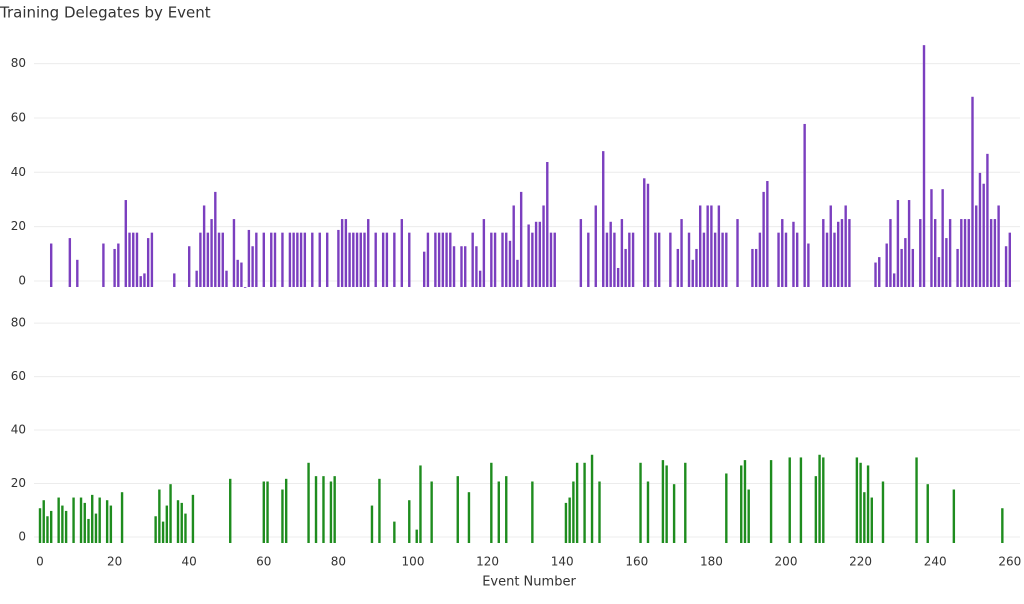  What do you see at coordinates (18, 376) in the screenshot?
I see `y-tick-label: 60` at bounding box center [18, 376].